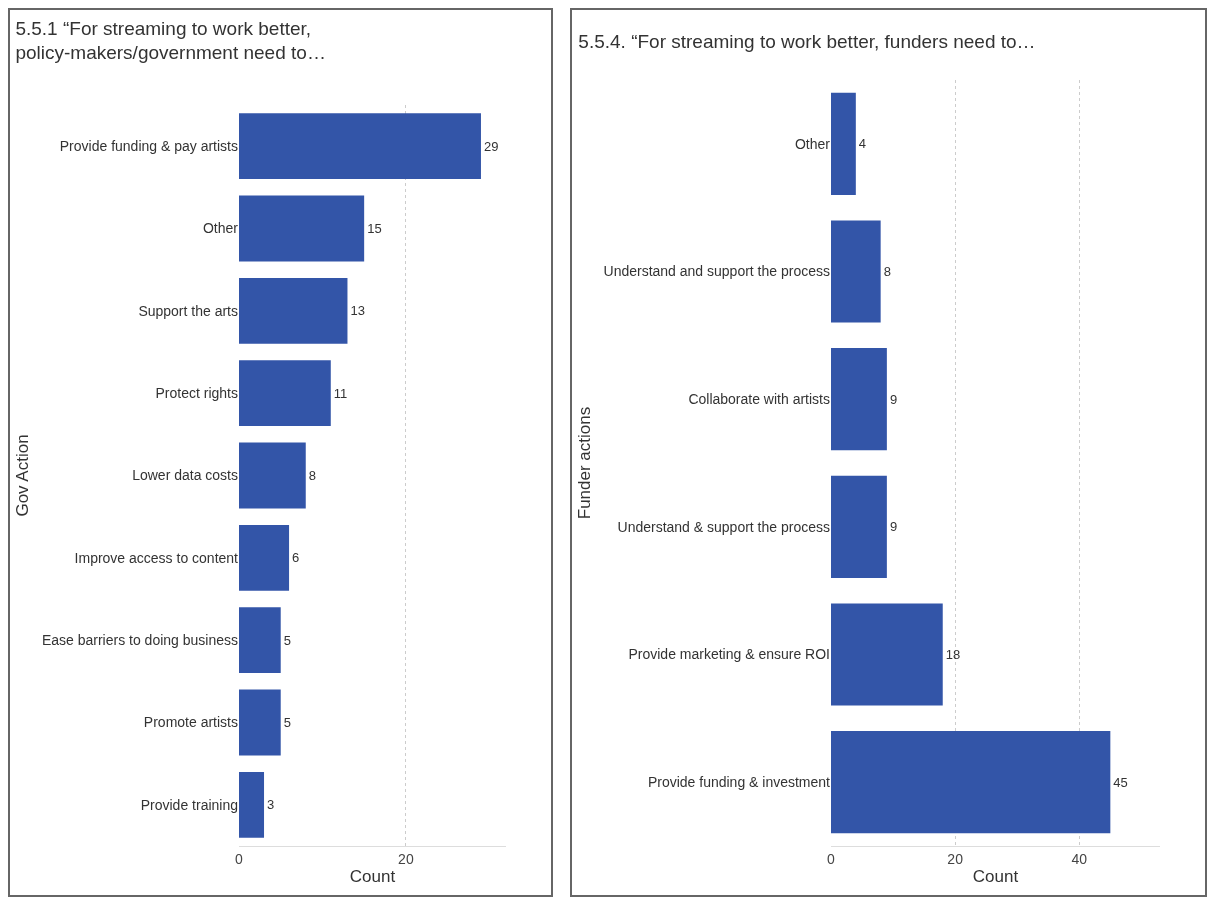  What do you see at coordinates (148, 146) in the screenshot?
I see `y-tick-label: Provide funding & pay artists` at bounding box center [148, 146].